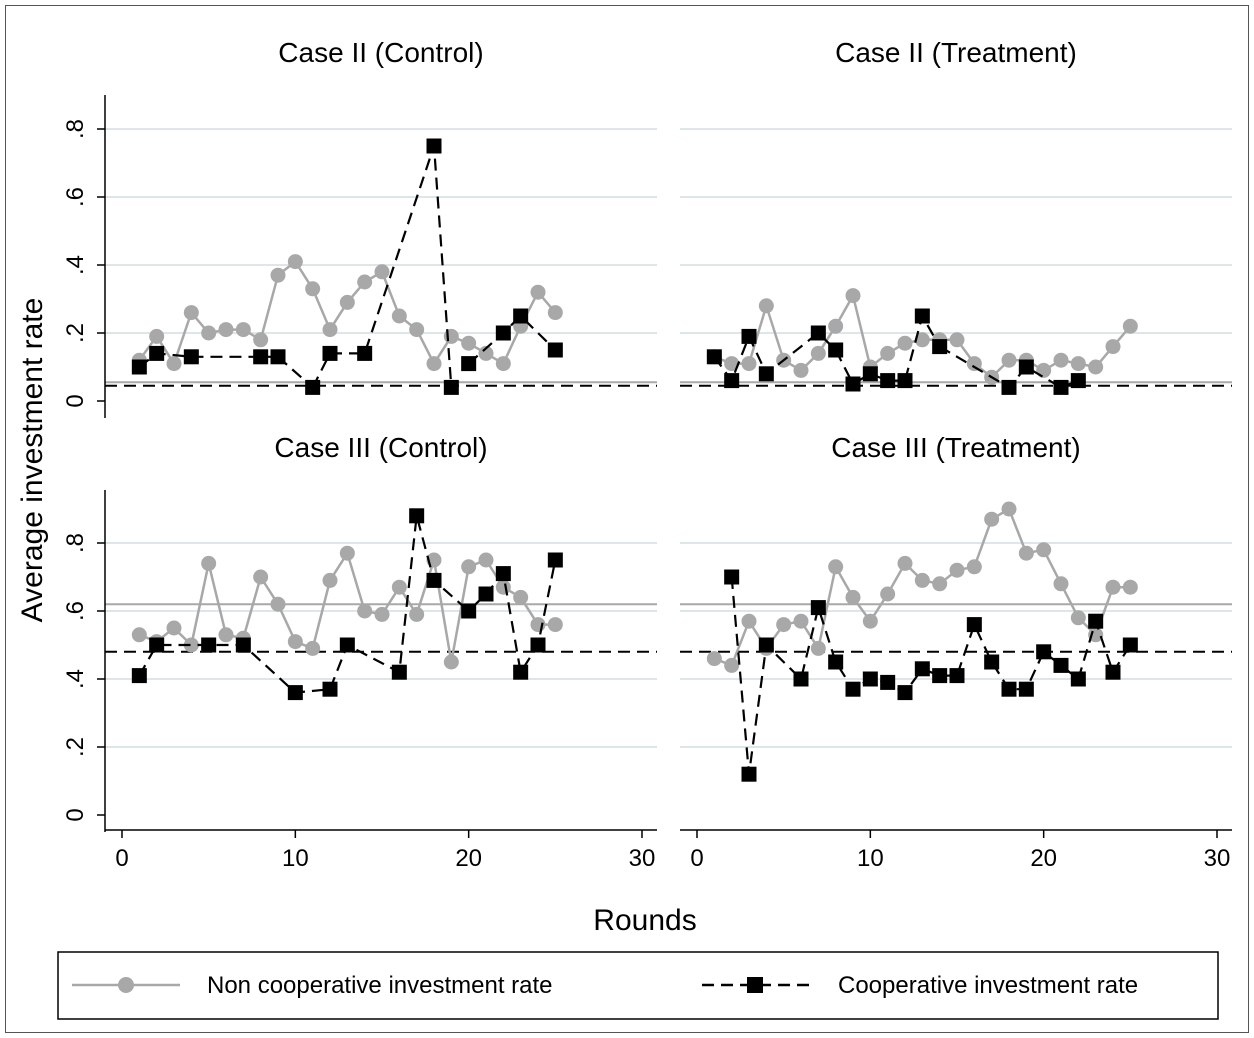 This screenshot has height=1038, width=1254. I want to click on y-tick-label: 0, so click(75, 400).